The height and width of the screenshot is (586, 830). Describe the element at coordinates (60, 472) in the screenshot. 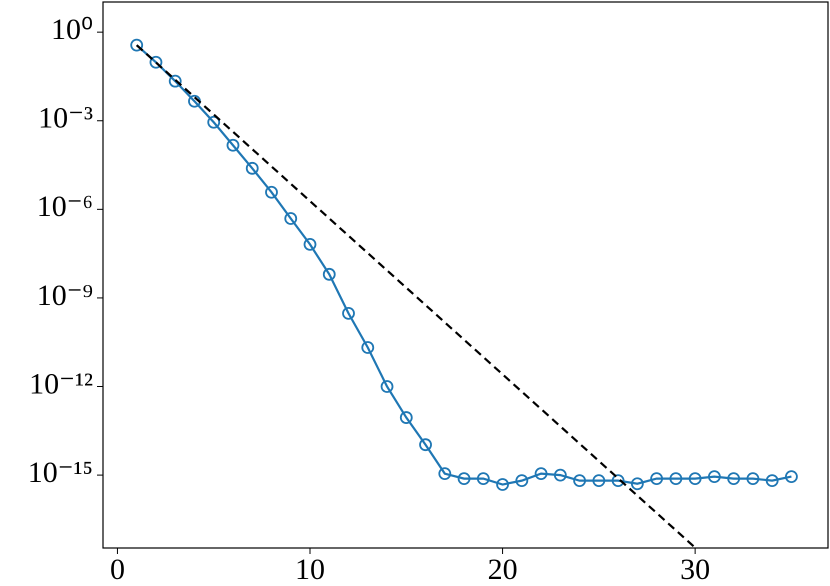

I see `y-tick-label: 10⁻¹⁵` at that location.